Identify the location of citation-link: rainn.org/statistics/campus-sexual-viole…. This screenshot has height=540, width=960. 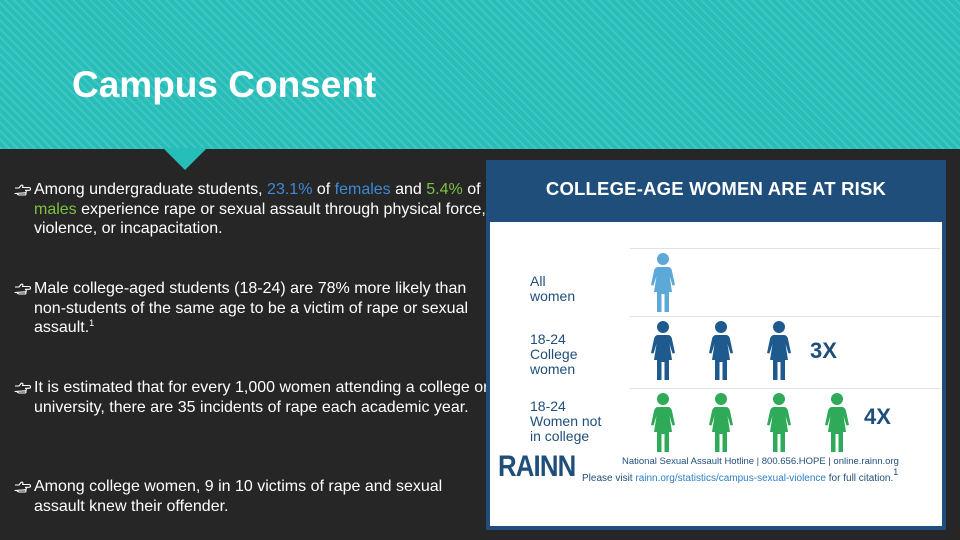
(730, 478).